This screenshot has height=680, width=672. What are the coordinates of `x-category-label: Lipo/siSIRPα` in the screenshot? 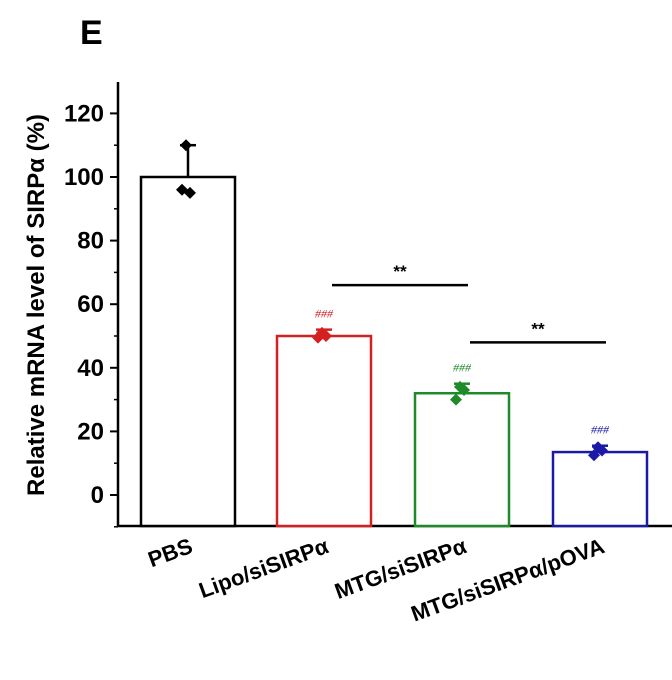 It's located at (264, 568).